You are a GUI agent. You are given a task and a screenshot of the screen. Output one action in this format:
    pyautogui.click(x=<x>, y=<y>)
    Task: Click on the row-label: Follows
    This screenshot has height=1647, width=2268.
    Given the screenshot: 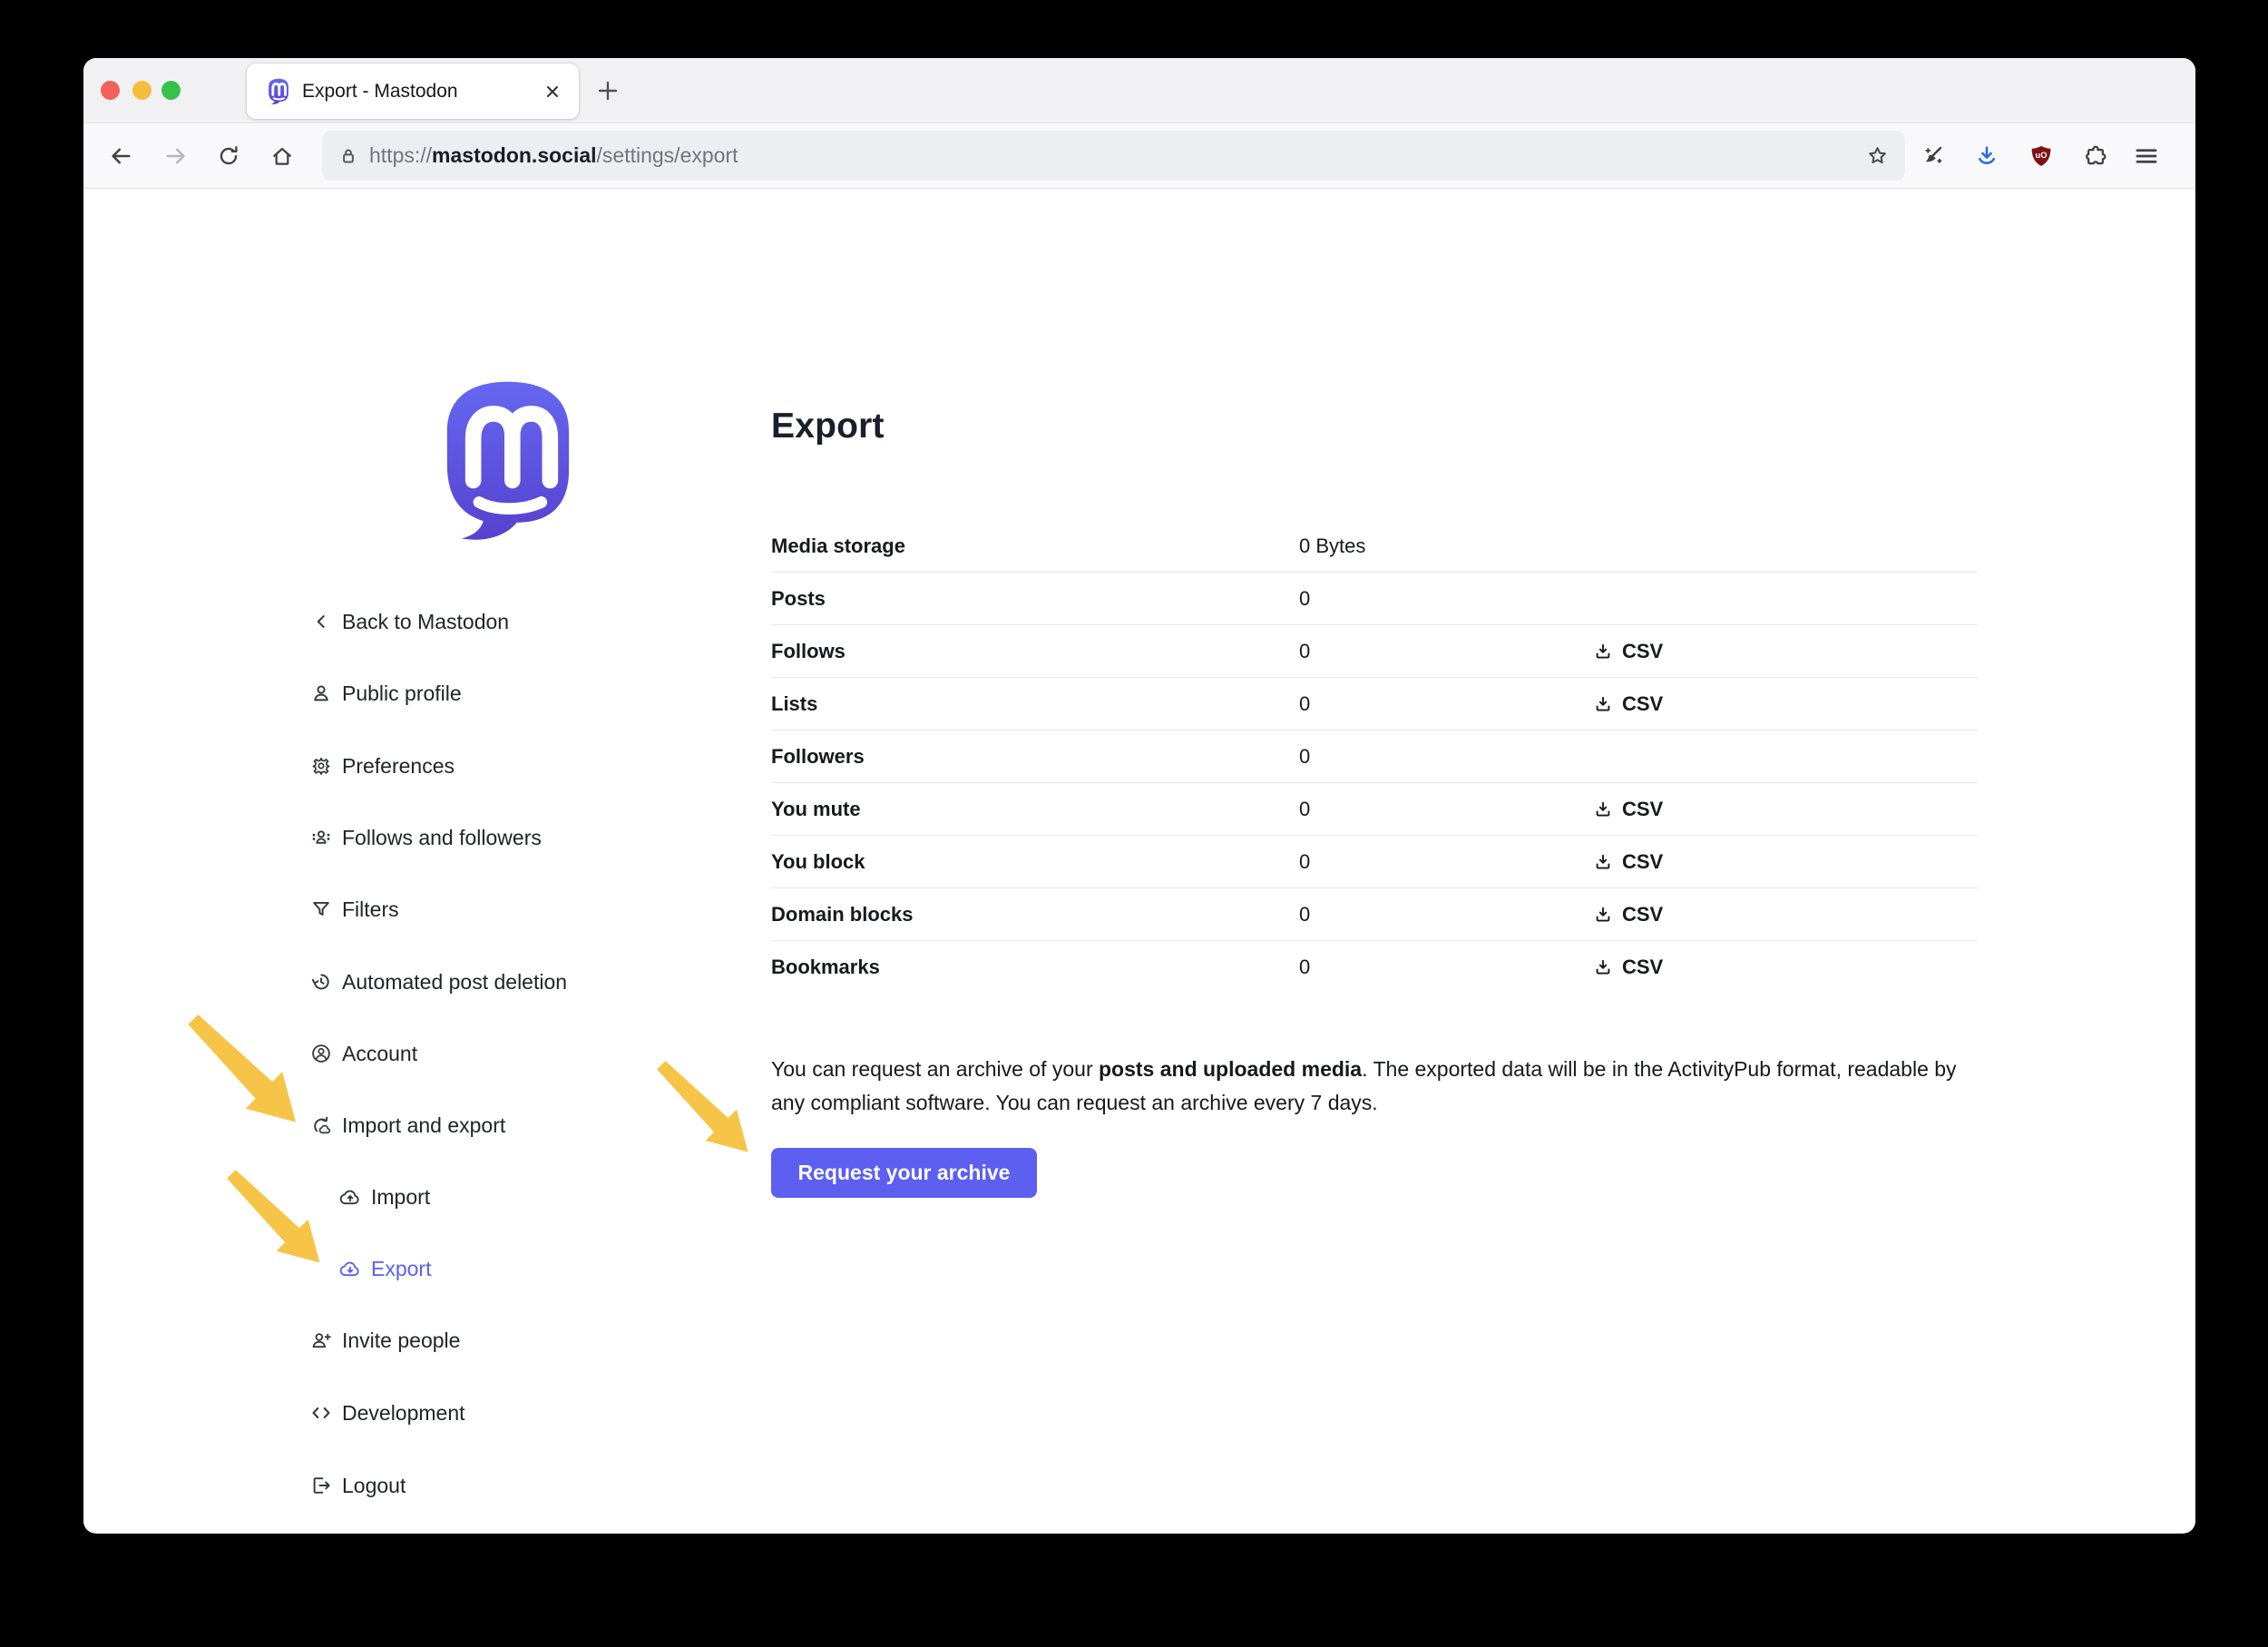 What is the action you would take?
    pyautogui.click(x=809, y=650)
    